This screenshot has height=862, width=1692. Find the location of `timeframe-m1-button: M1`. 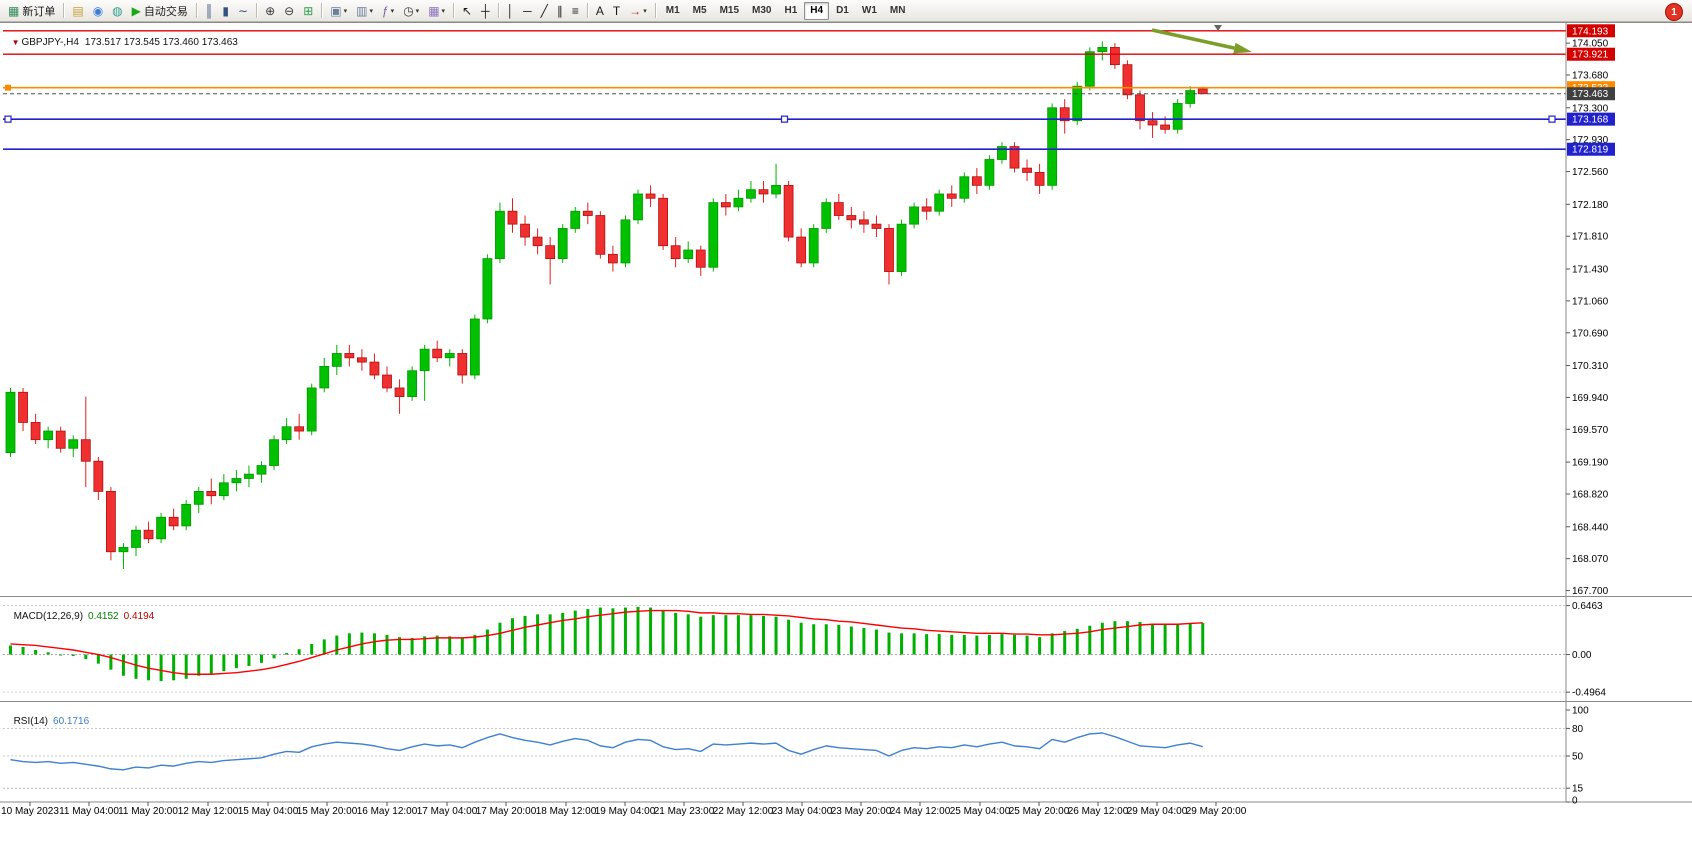

timeframe-m1-button: M1 is located at coordinates (672, 10).